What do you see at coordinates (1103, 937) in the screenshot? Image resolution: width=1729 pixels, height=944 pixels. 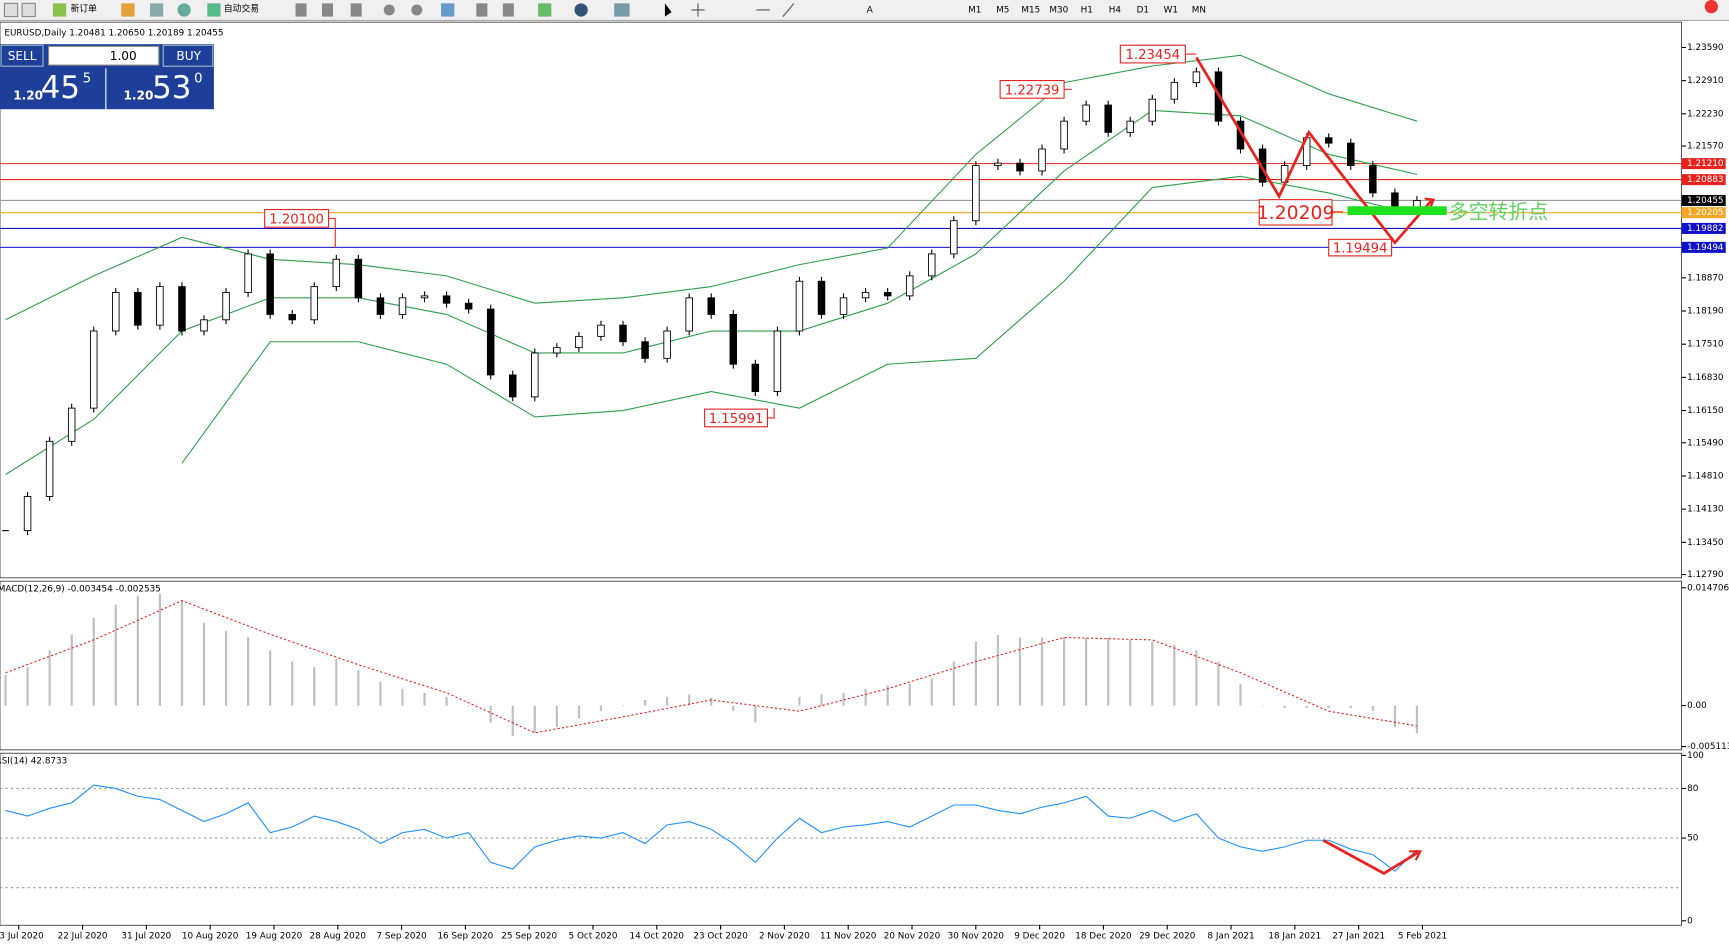 I see `x-tick-label: 18 Dec 2020` at bounding box center [1103, 937].